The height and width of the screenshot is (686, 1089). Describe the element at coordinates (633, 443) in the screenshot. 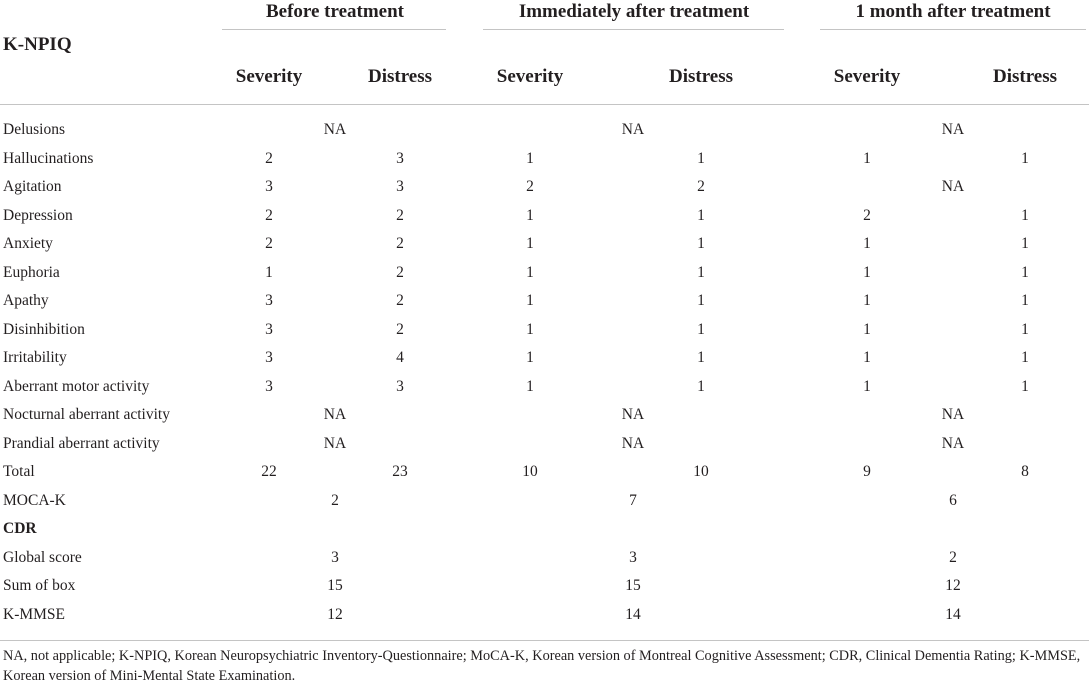

I see `cell-prandial-aberrant-activity-immediately-after-treatment-merged: NA` at that location.